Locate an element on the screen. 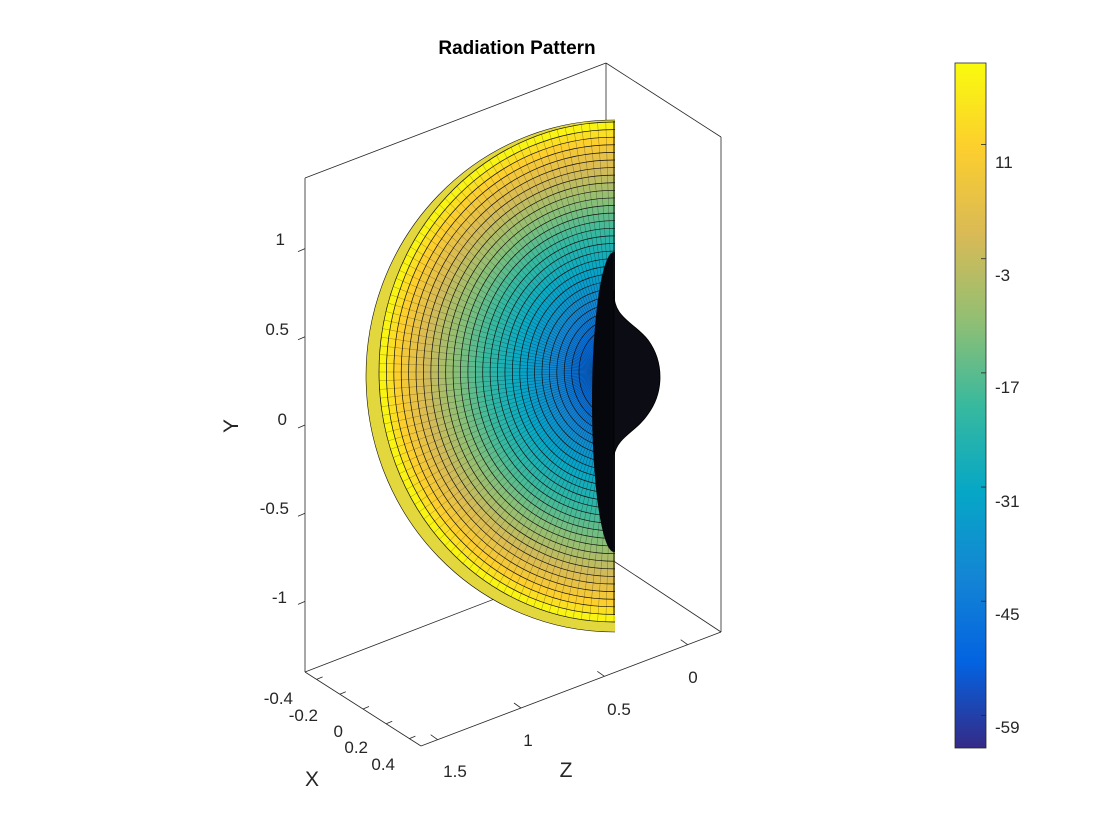 Image resolution: width=1120 pixels, height=840 pixels. x-axis: -0.4 -0.2 0 0.2 0.4 X is located at coordinates (340, 733).